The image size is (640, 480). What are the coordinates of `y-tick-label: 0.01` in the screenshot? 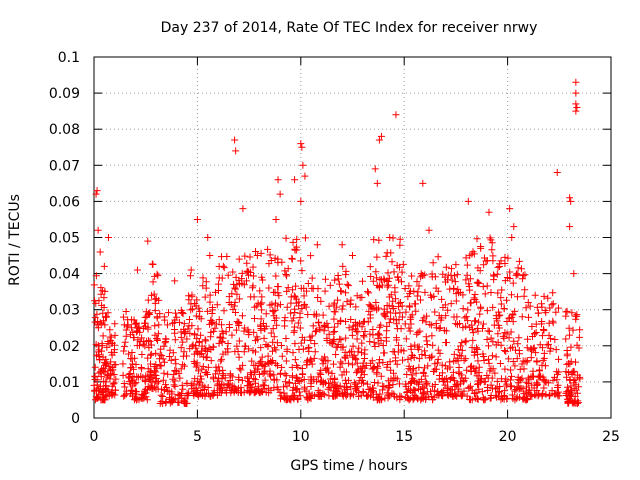 It's located at (64, 383).